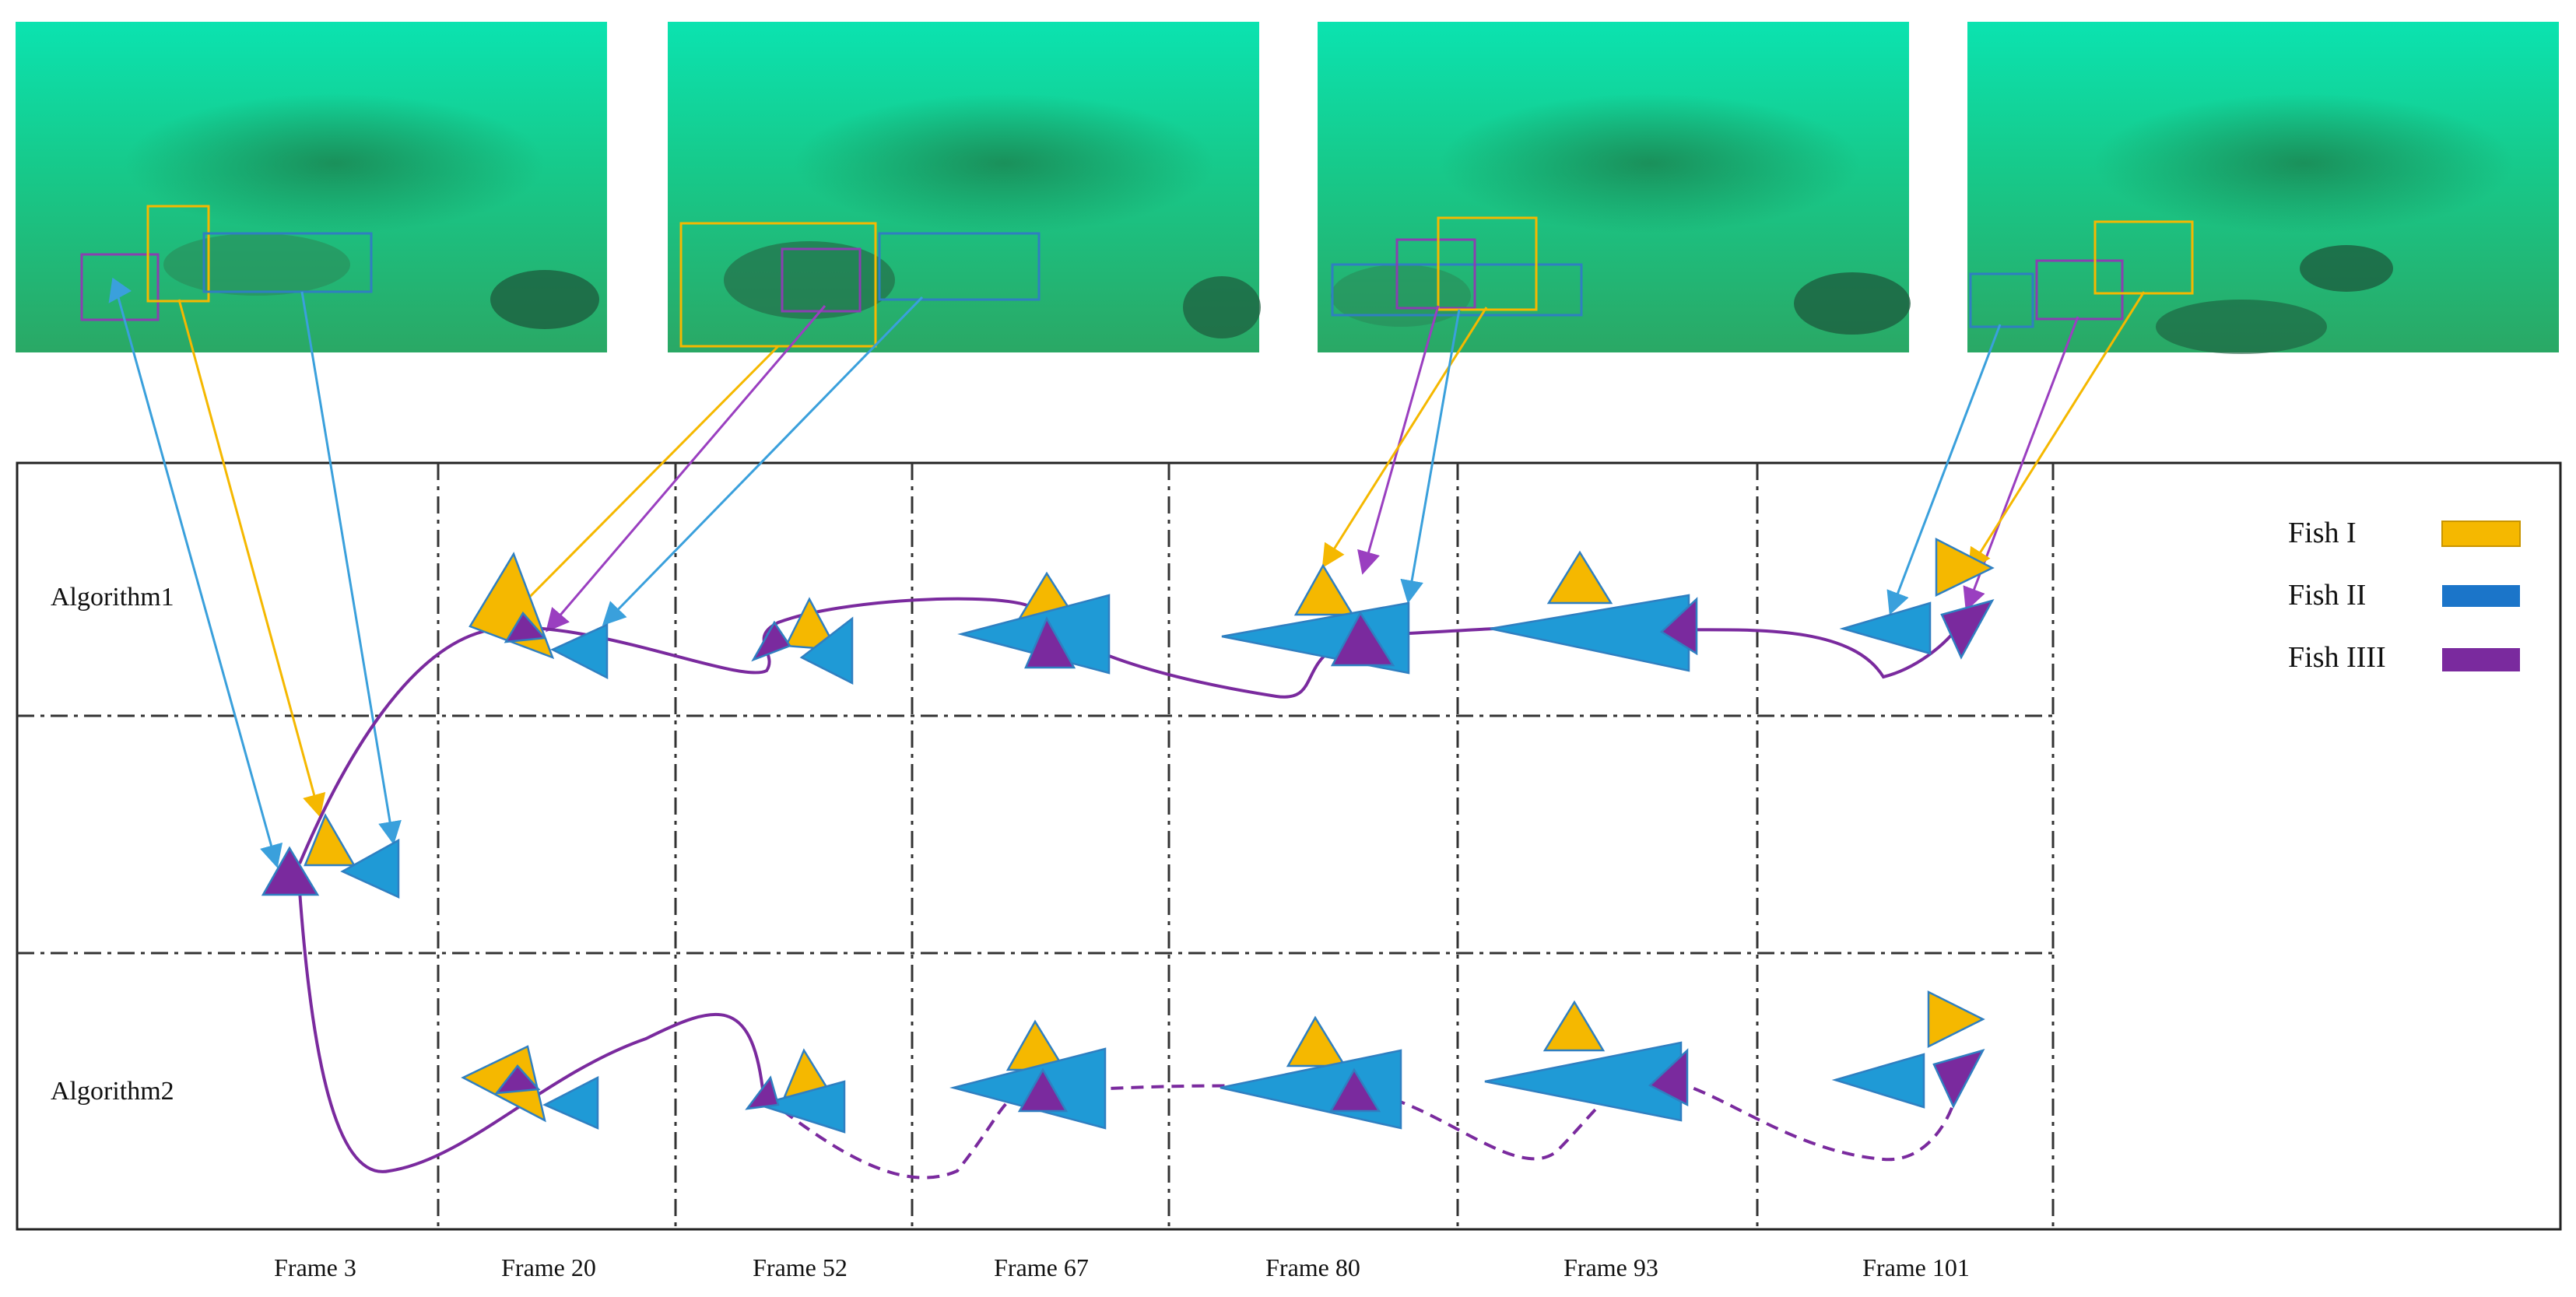  What do you see at coordinates (1313, 1267) in the screenshot?
I see `frame-label-80: Frame 80` at bounding box center [1313, 1267].